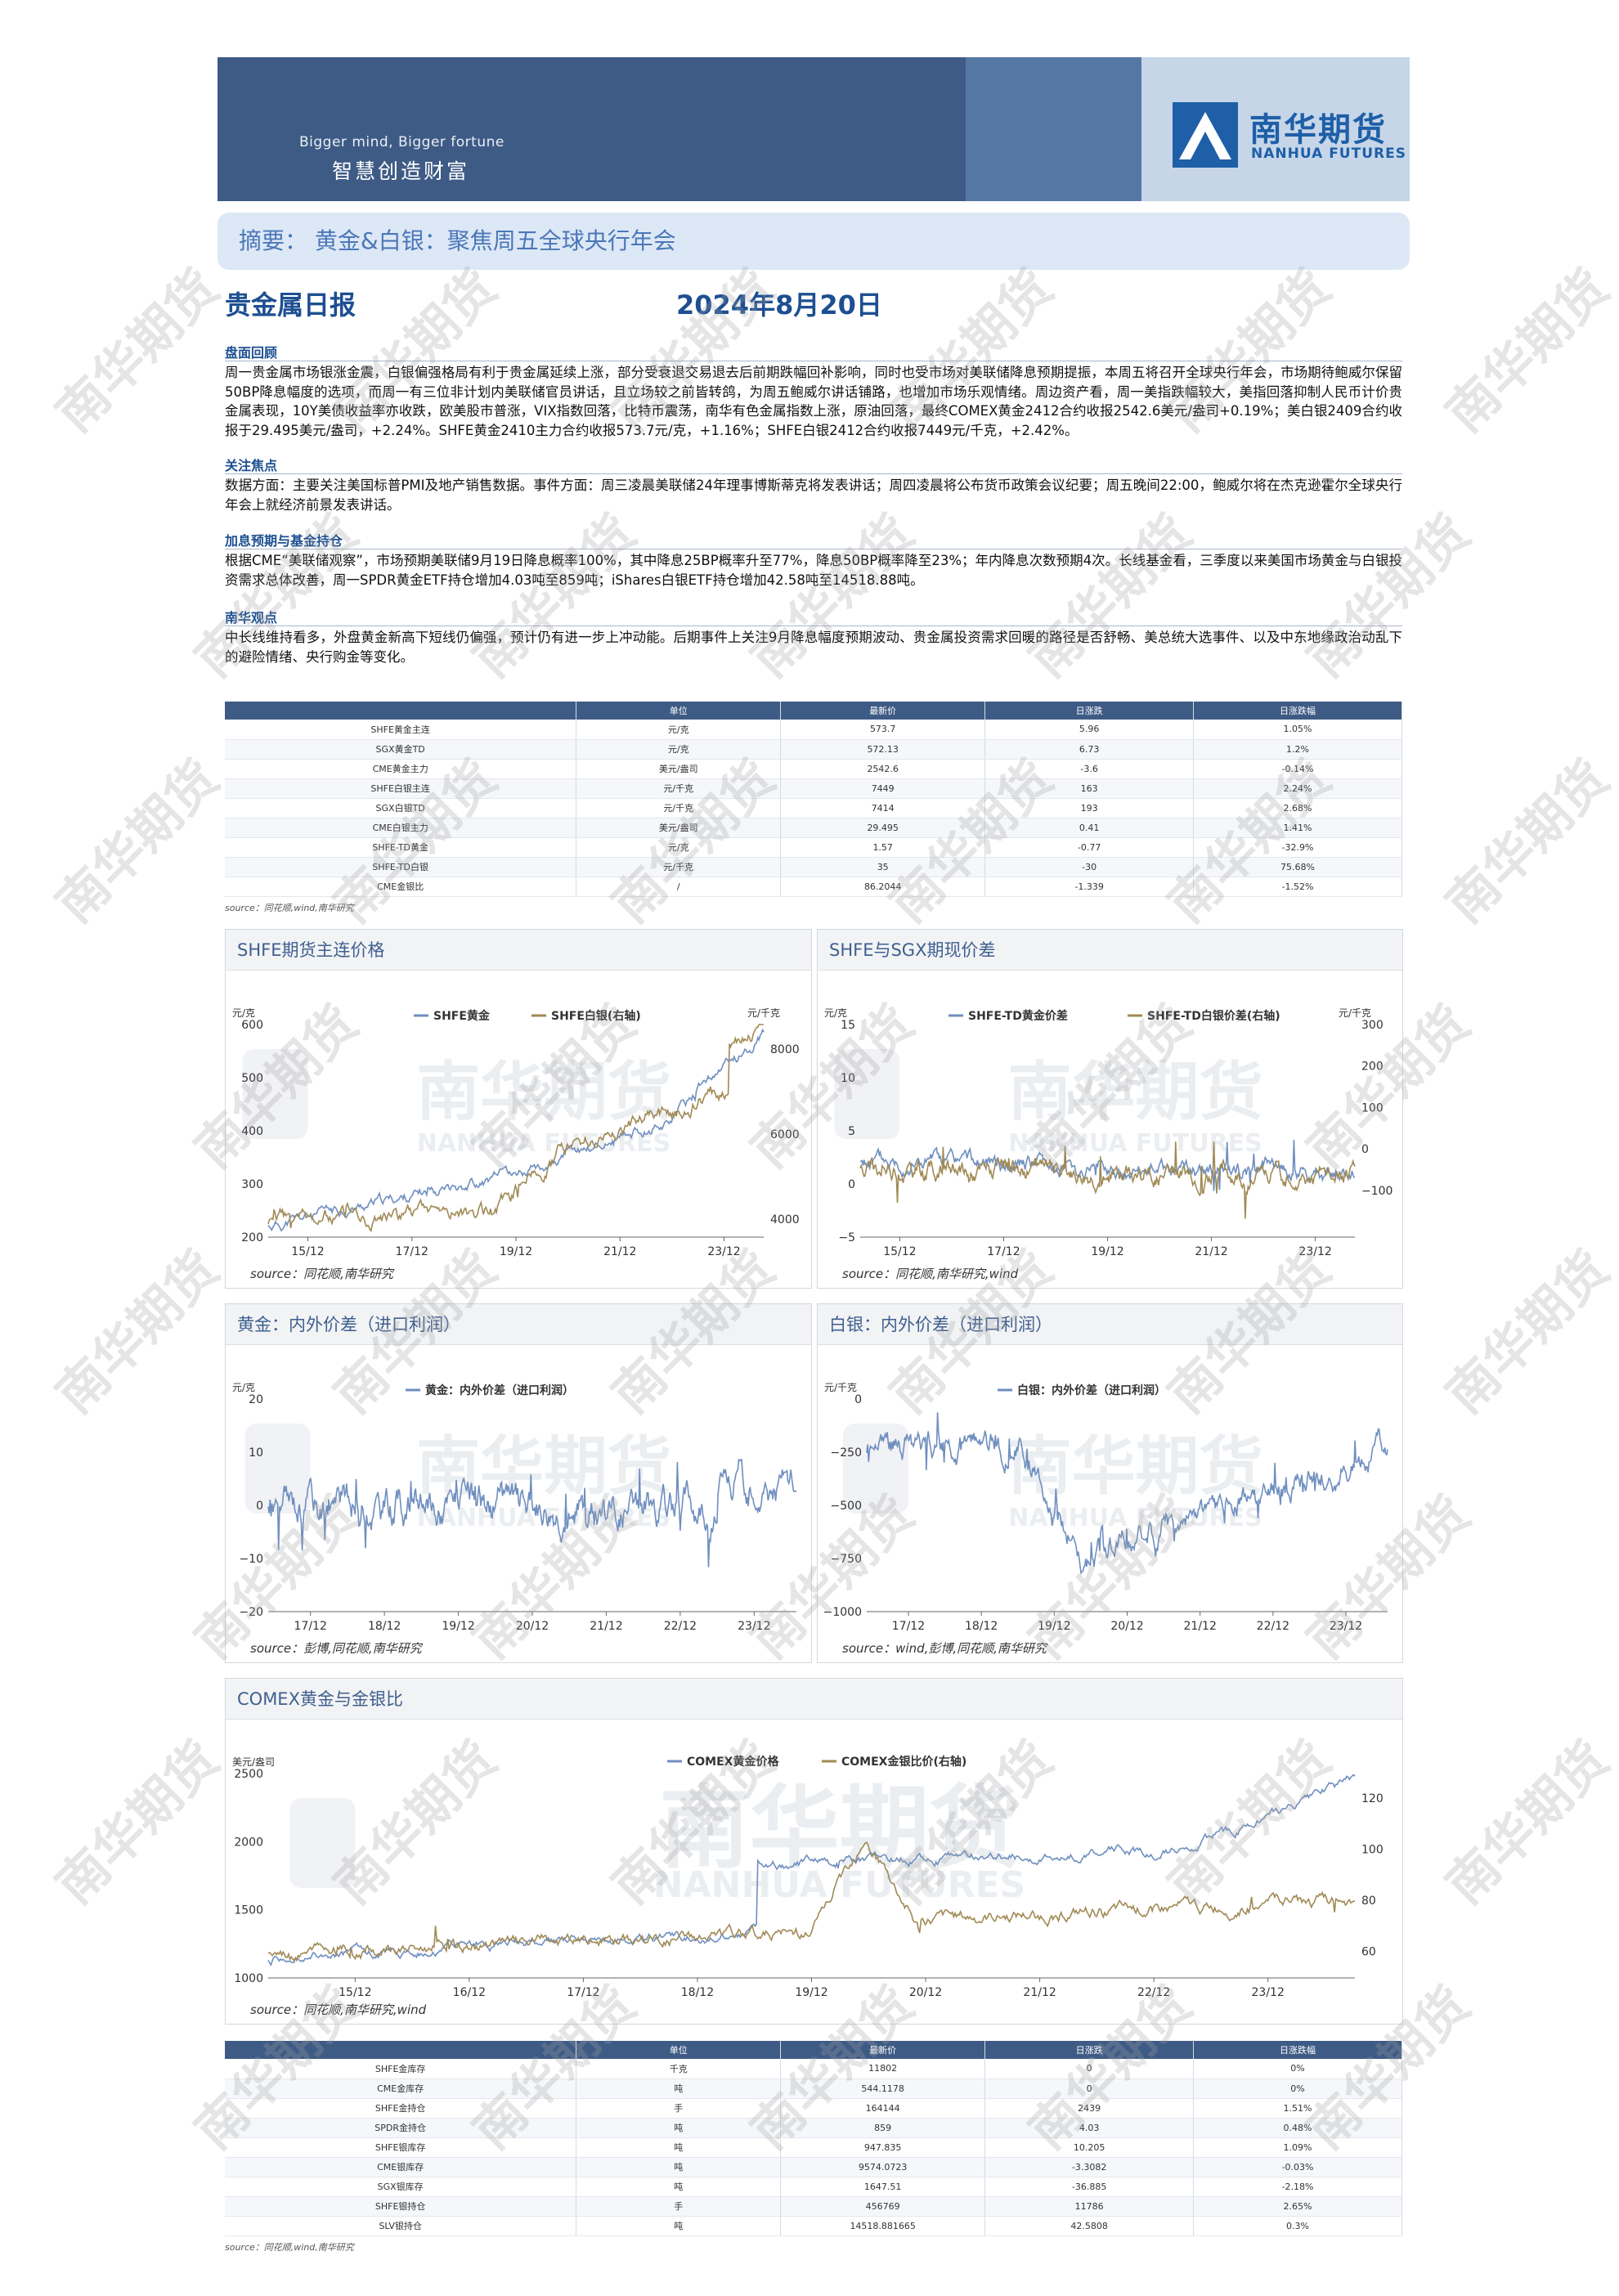 This screenshot has width=1619, height=2296. Describe the element at coordinates (1297, 828) in the screenshot. I see `table-cell: 1.41%` at that location.